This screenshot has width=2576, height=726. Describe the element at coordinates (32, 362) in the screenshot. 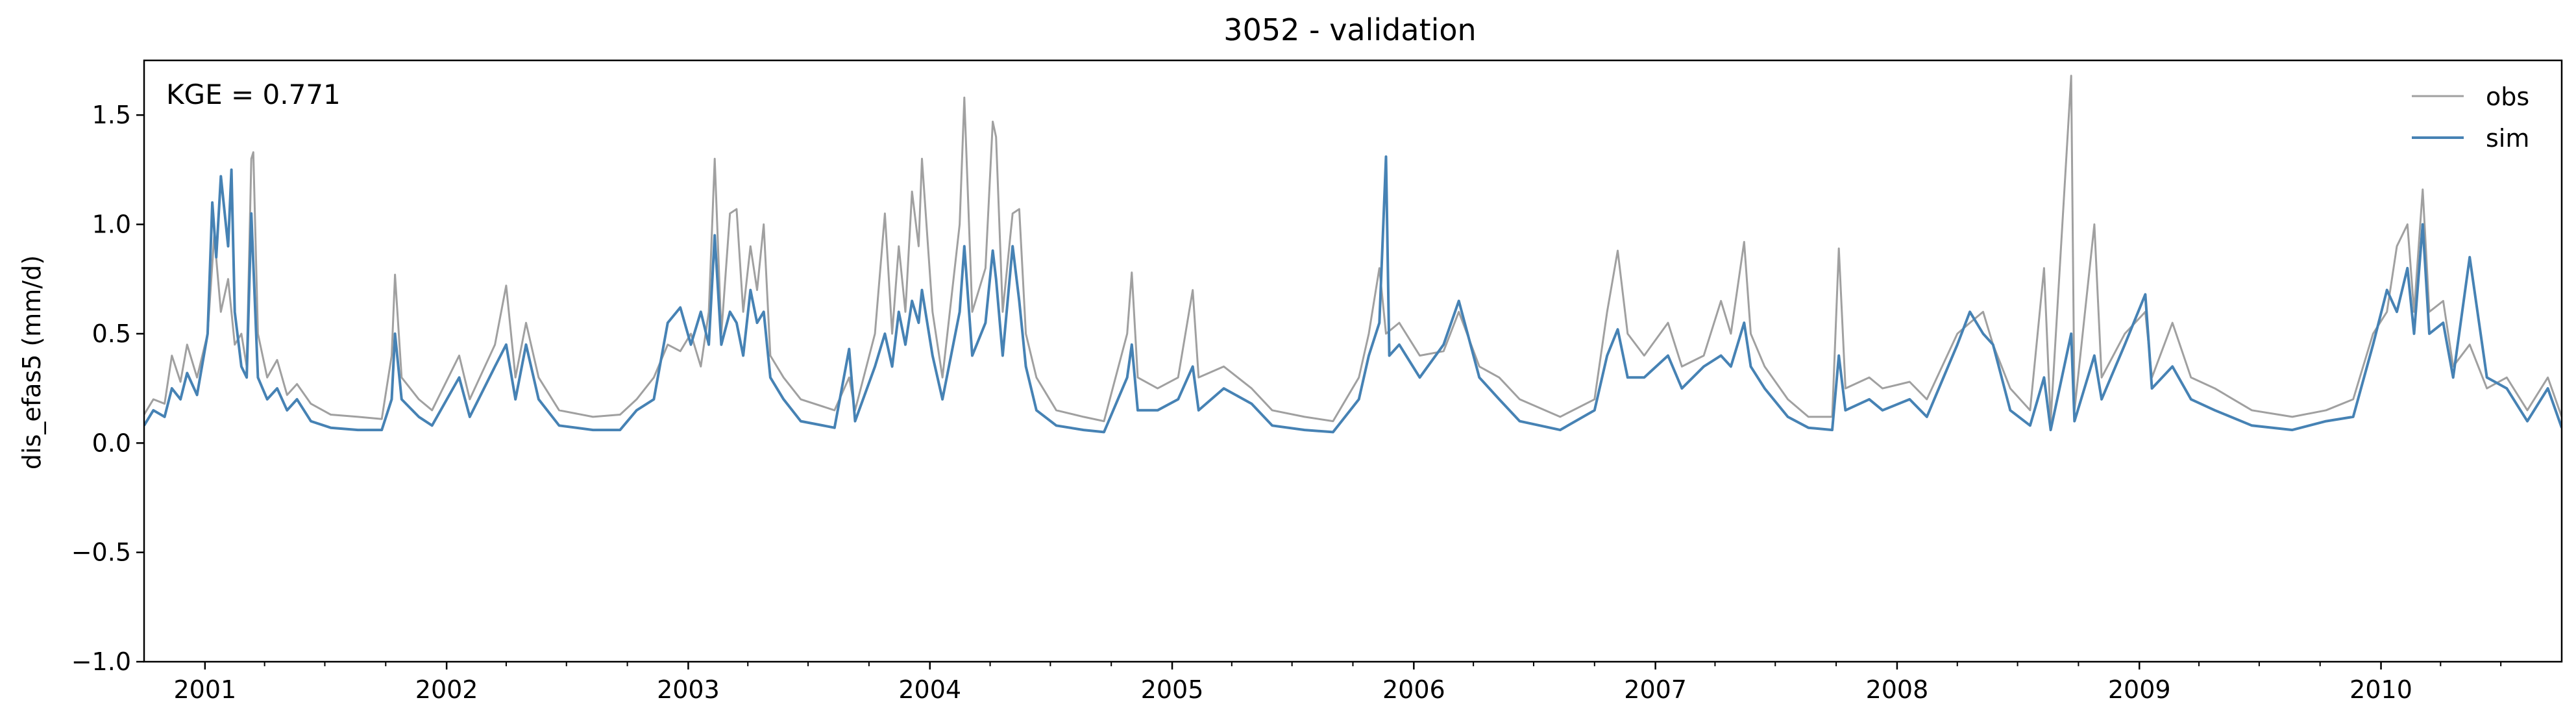

I see `y-axis-label: dis_efas5 (mm/d)` at that location.